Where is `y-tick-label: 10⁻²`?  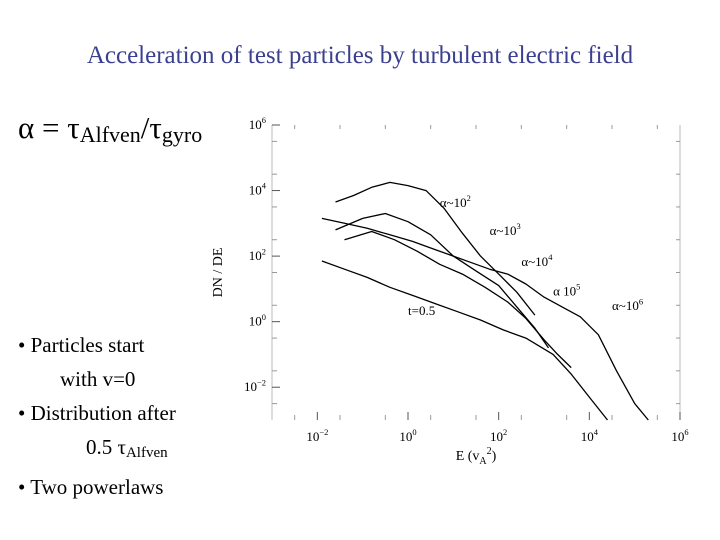 y-tick-label: 10⁻² is located at coordinates (255, 385).